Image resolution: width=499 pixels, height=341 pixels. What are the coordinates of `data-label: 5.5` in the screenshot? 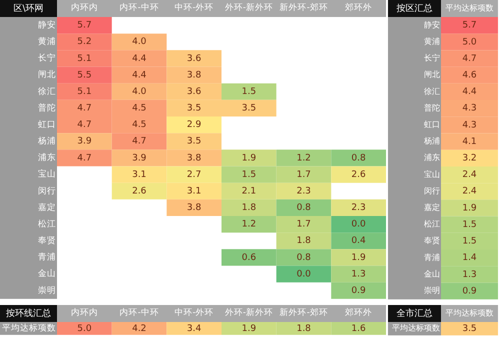 It's located at (84, 75).